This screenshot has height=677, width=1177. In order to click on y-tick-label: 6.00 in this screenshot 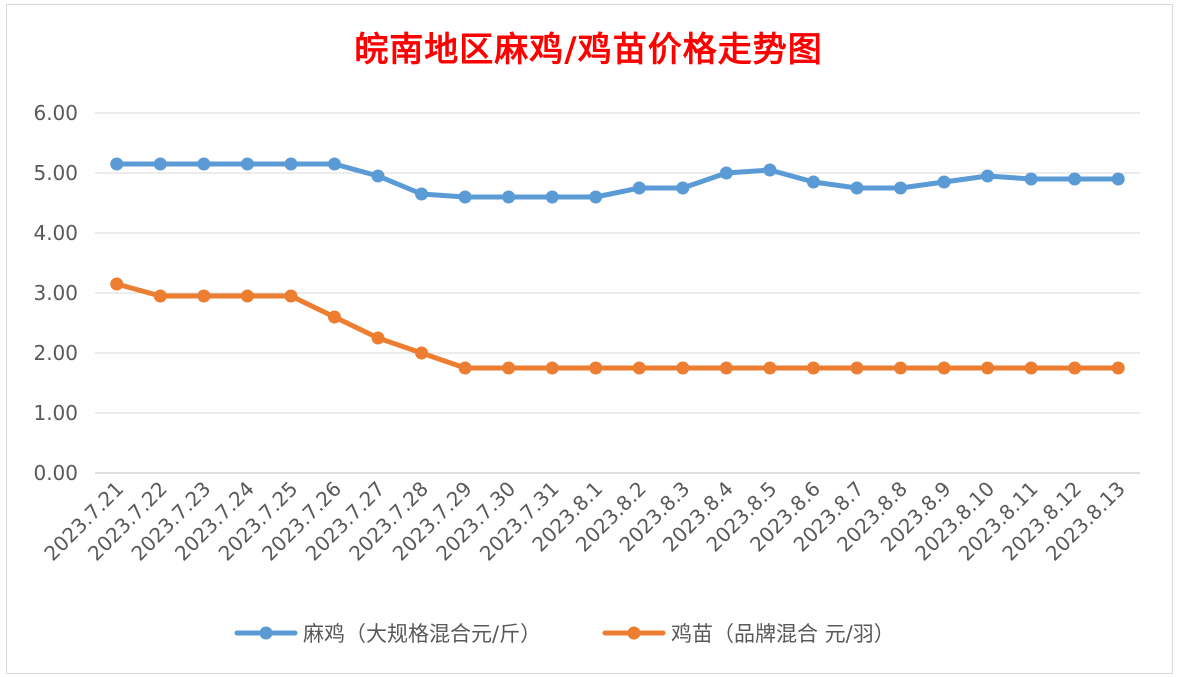, I will do `click(55, 113)`.